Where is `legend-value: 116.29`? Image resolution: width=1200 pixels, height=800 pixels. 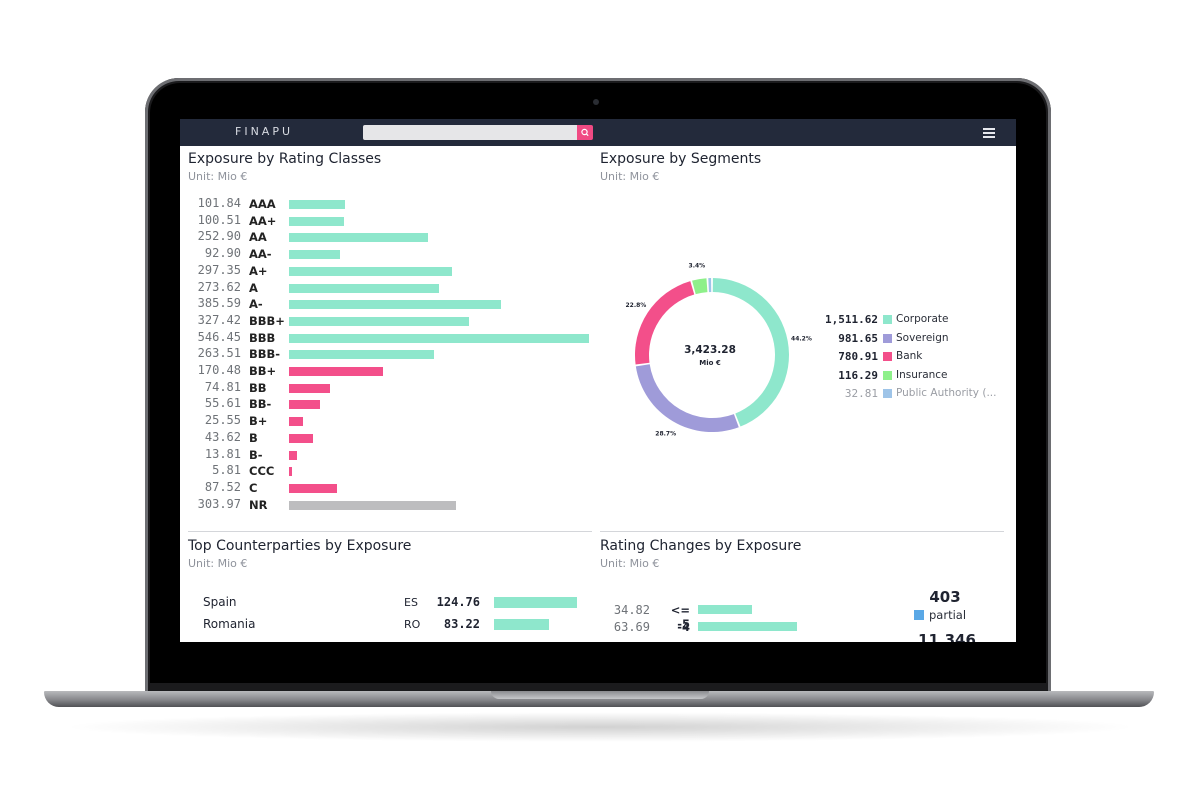
legend-value: 116.29 is located at coordinates (858, 375).